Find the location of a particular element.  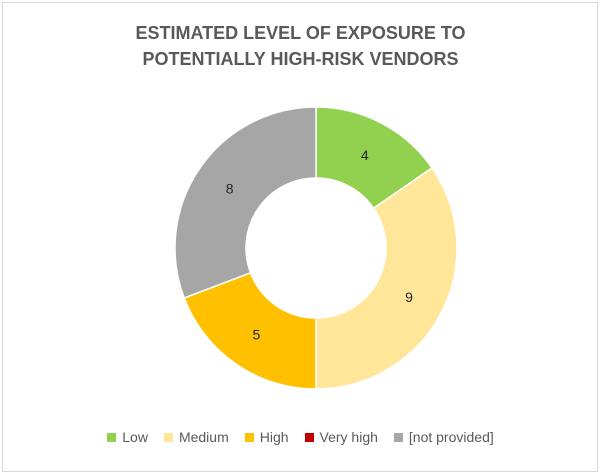

legend-item-not-provided: [not provided] is located at coordinates (443, 437).